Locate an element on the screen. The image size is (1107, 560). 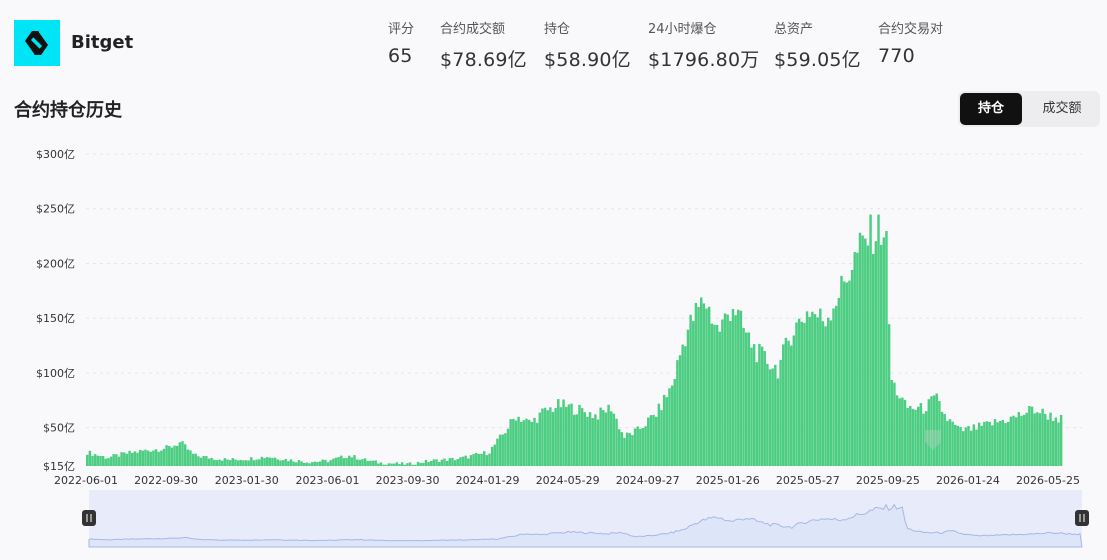
volume-tab: 成交额 is located at coordinates (1062, 108).